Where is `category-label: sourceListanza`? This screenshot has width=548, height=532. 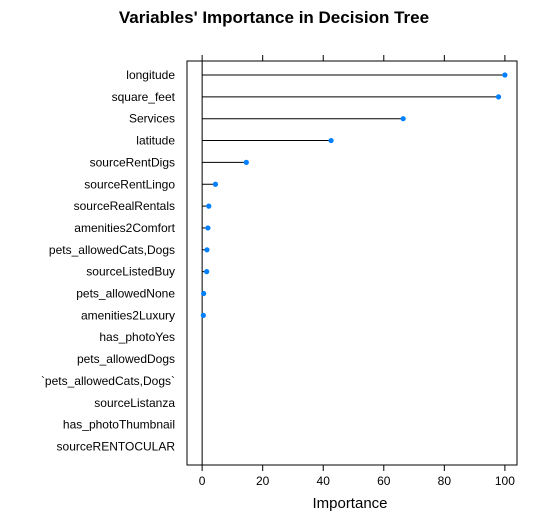
category-label: sourceListanza is located at coordinates (134, 403).